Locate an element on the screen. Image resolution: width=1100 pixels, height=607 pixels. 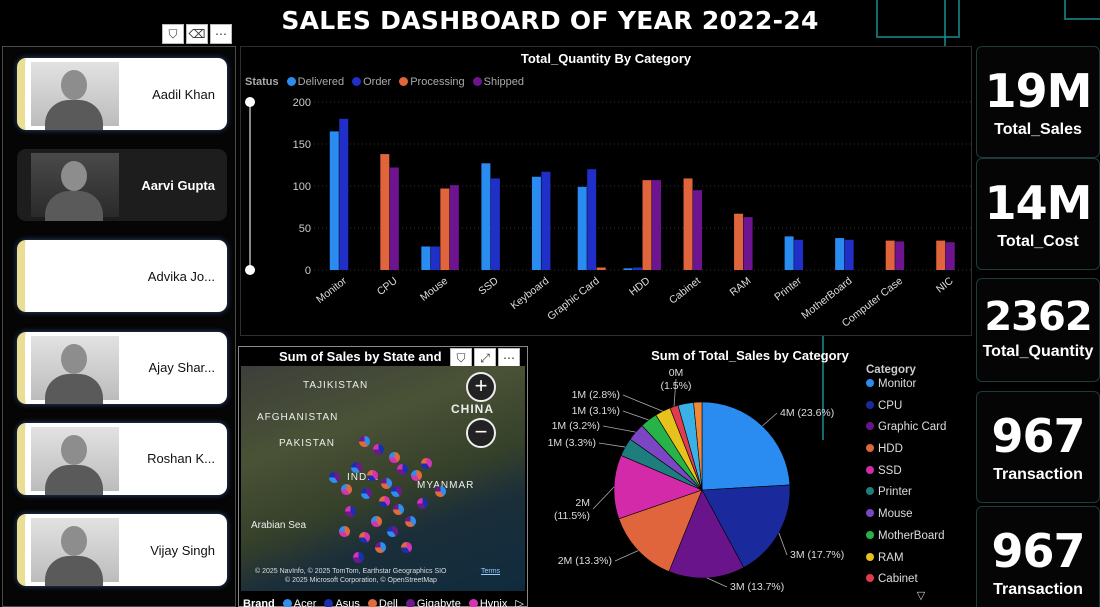
legend-item: Shipped is located at coordinates (498, 82).